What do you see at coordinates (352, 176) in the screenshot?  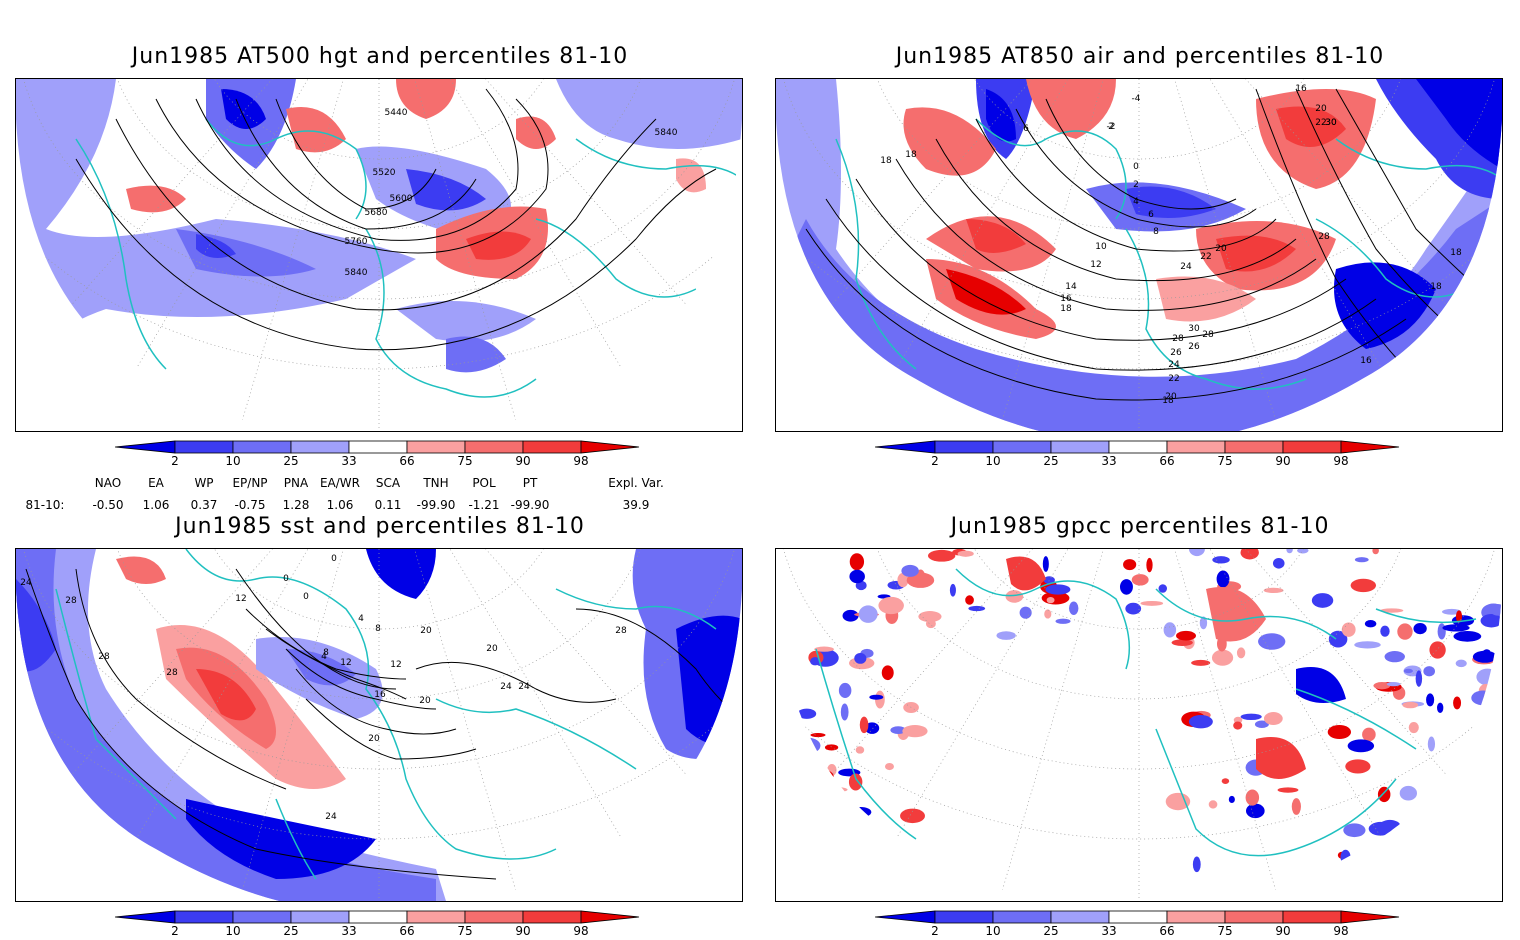 I see `height-contour` at bounding box center [352, 176].